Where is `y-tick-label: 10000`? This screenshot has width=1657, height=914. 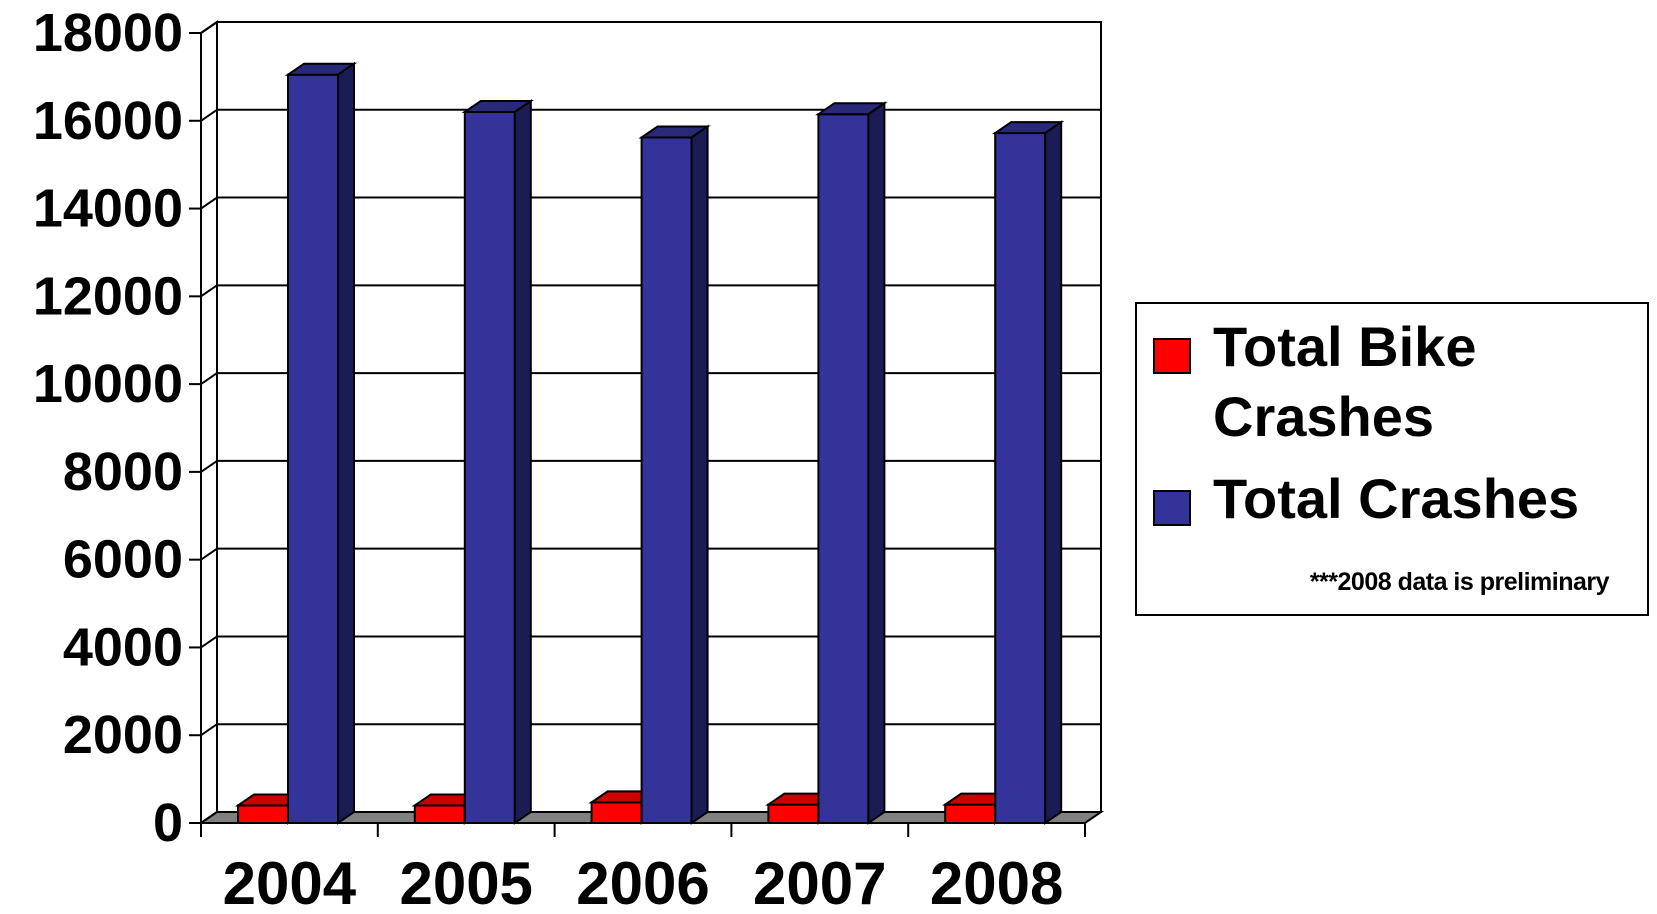 y-tick-label: 10000 is located at coordinates (108, 384).